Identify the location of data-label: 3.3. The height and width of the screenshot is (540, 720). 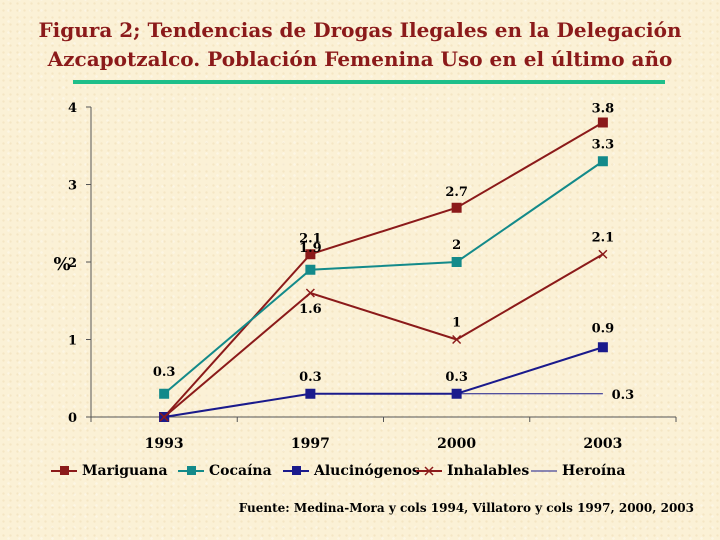
(603, 144).